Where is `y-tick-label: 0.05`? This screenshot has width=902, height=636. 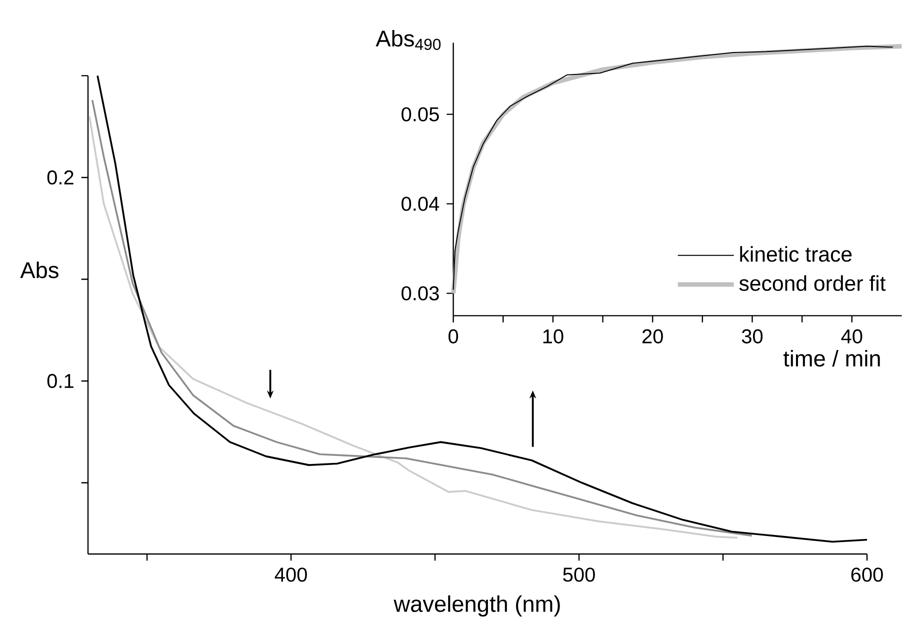 y-tick-label: 0.05 is located at coordinates (420, 114).